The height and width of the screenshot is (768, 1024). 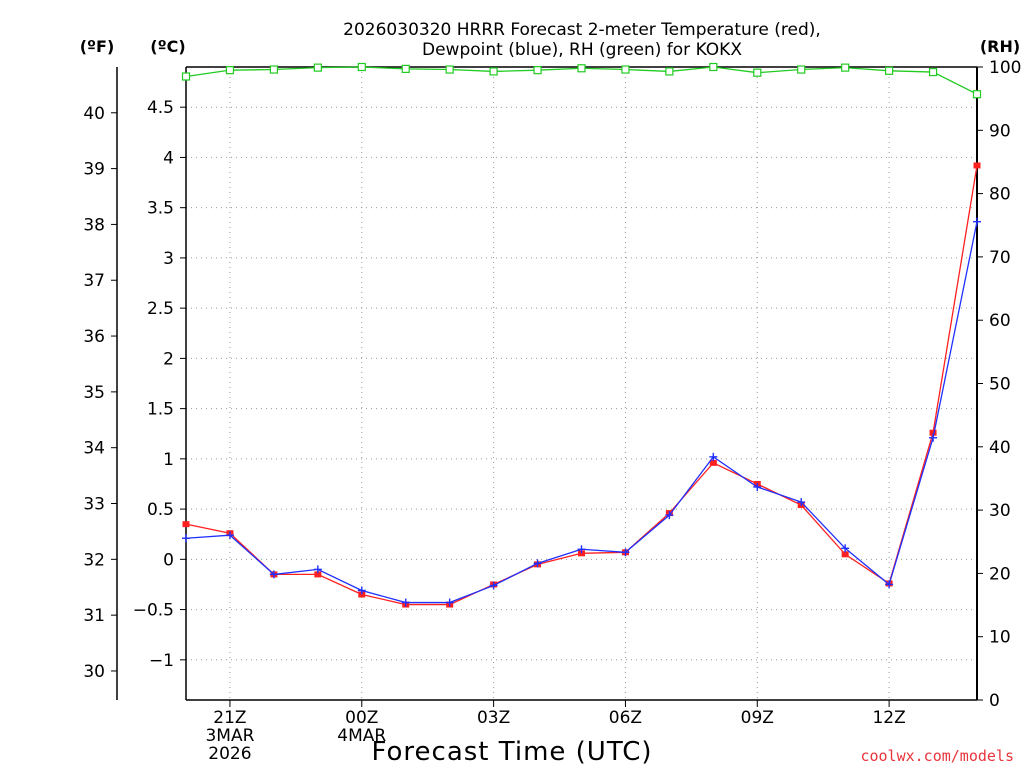 What do you see at coordinates (1000, 385) in the screenshot?
I see `rh-tick-label: 50` at bounding box center [1000, 385].